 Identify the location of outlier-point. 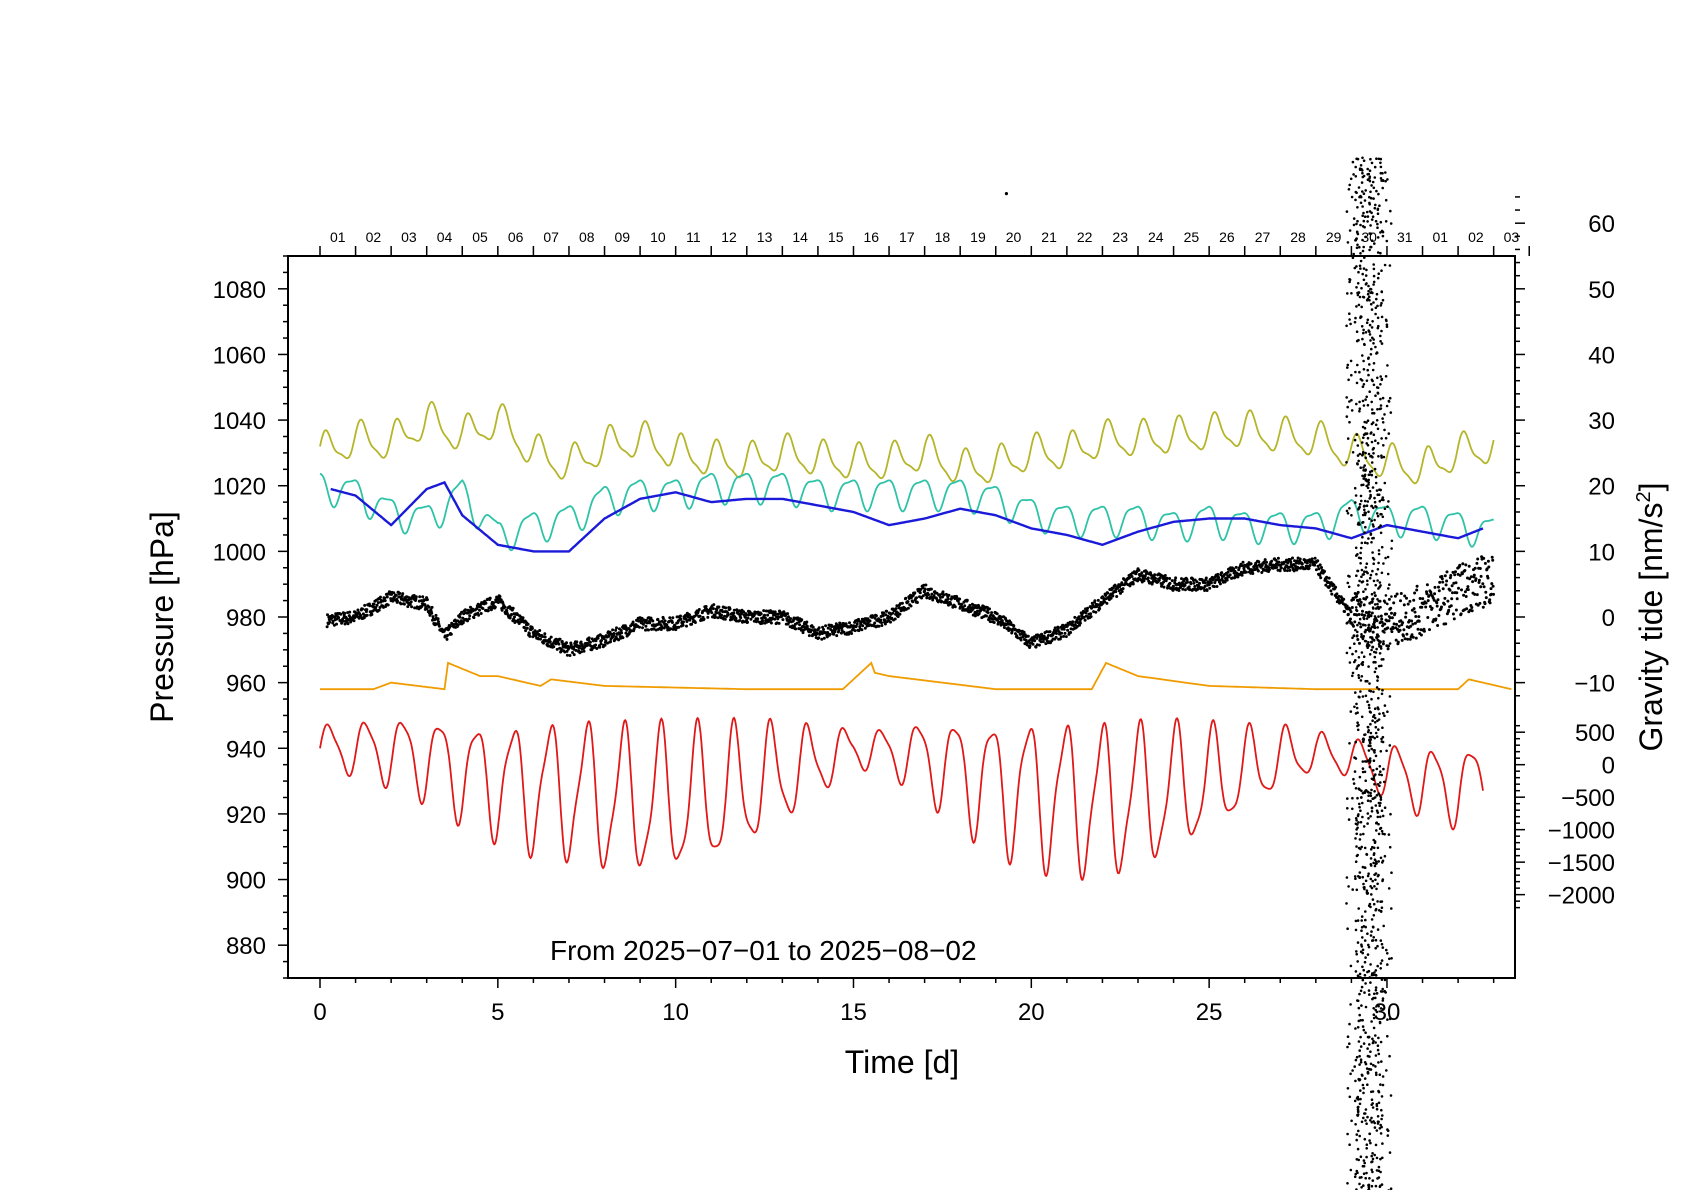
(1006, 194).